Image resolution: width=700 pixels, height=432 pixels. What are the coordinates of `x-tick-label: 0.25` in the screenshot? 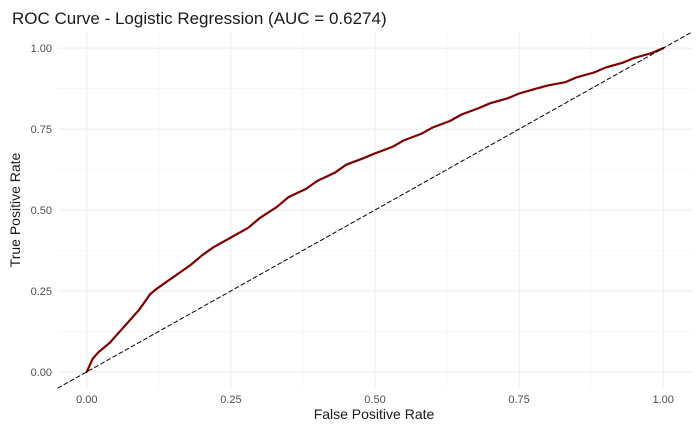 It's located at (230, 400).